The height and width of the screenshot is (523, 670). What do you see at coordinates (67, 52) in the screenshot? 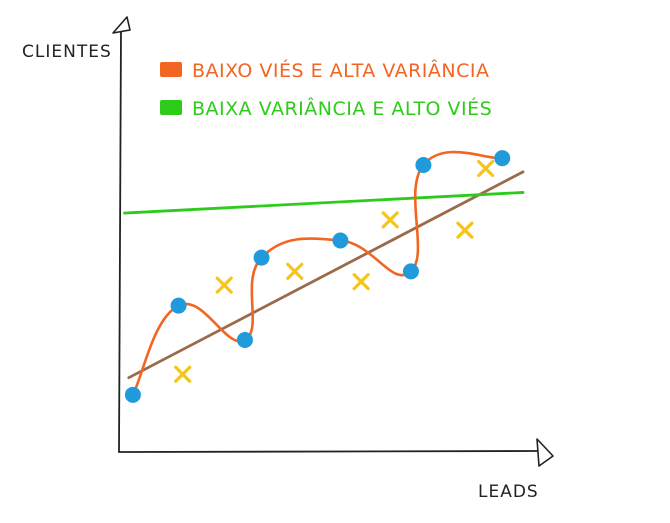
I see `y-axis-label: CLIENTES` at bounding box center [67, 52].